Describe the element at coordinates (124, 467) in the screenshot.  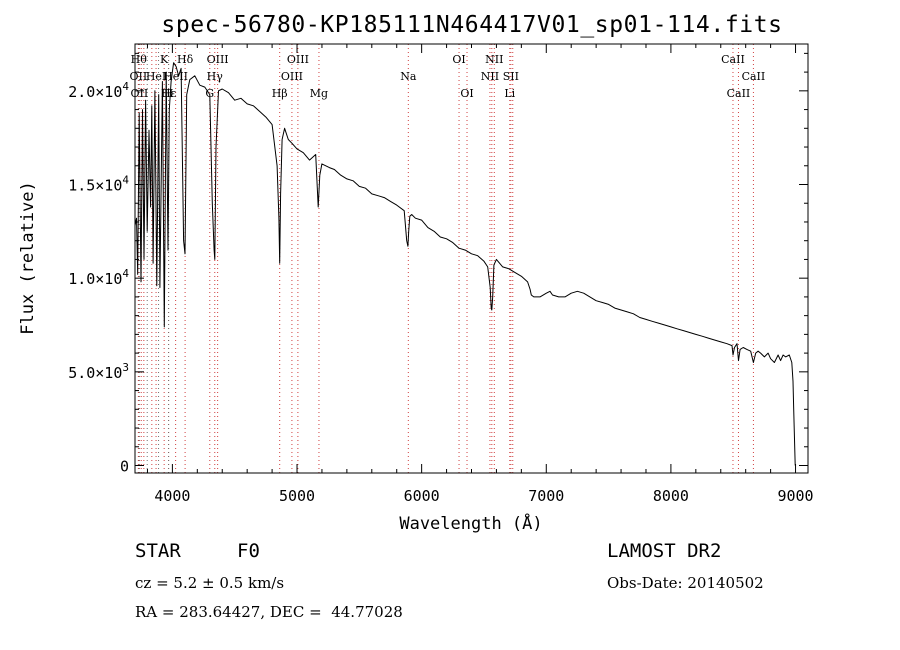
I see `y-tick-label: 0` at that location.